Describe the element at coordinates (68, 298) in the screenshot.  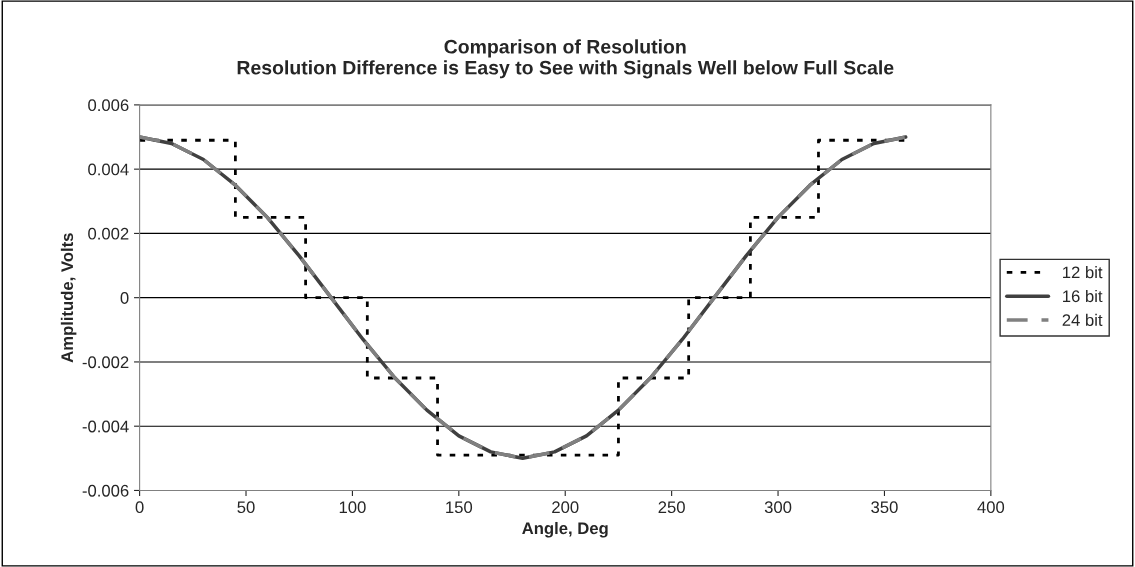
I see `y-axis-title: Amplitude, Volts` at that location.